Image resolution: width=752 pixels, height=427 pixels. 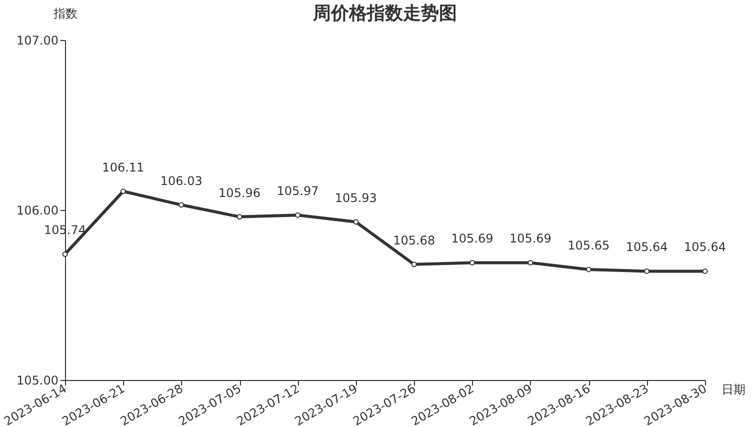 I want to click on data-label: 105.93, so click(x=355, y=197).